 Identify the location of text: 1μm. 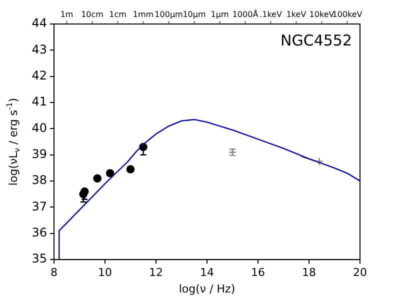
(219, 15).